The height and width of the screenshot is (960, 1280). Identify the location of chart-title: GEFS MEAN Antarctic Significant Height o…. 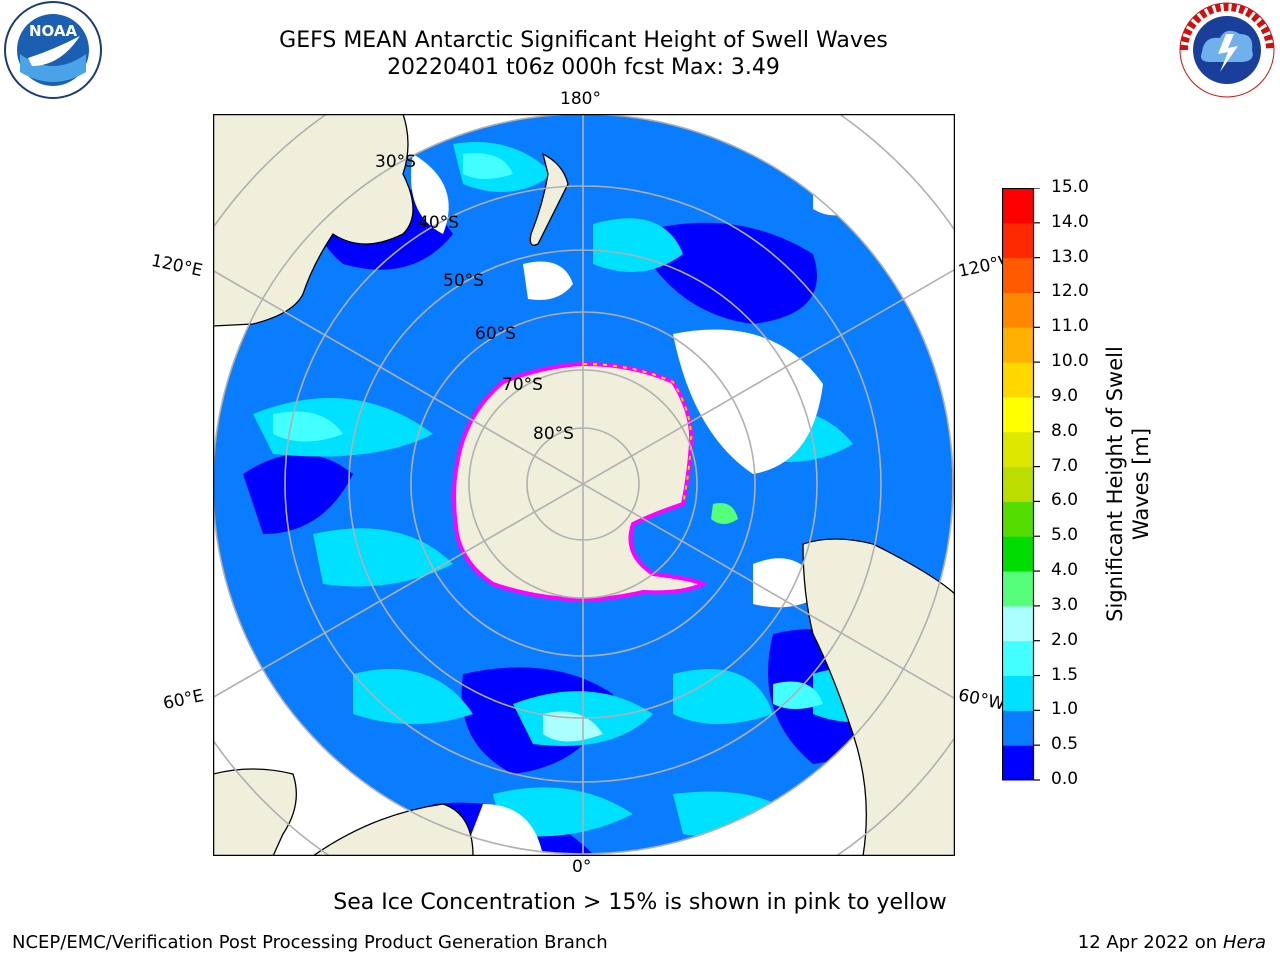
(583, 40).